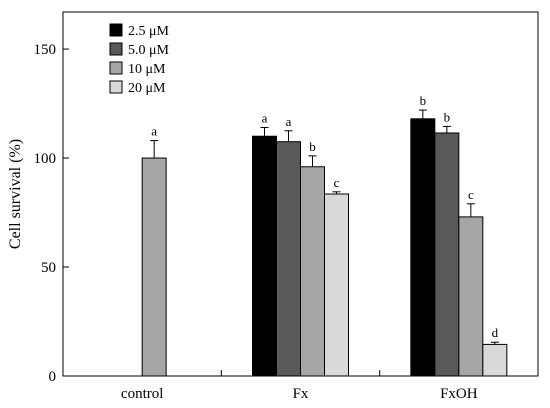 The height and width of the screenshot is (408, 550). Describe the element at coordinates (459, 394) in the screenshot. I see `x-category-label: FxOH` at that location.